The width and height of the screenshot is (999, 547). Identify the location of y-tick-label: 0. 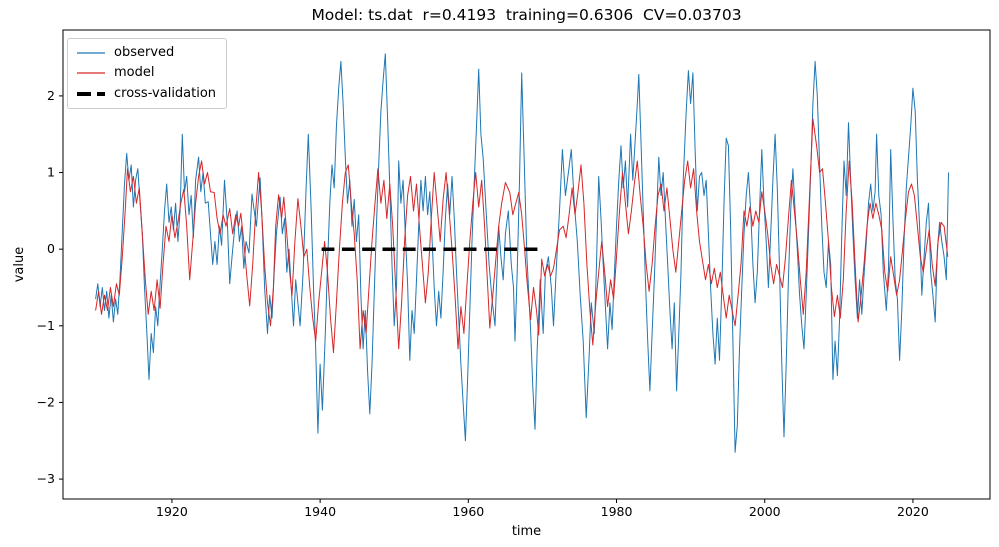
(51, 248).